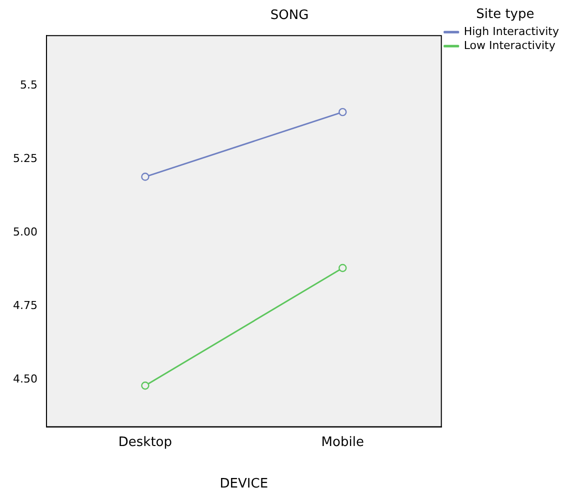 This screenshot has width=577, height=502. What do you see at coordinates (25, 305) in the screenshot?
I see `y-tick-label: 4.75` at bounding box center [25, 305].